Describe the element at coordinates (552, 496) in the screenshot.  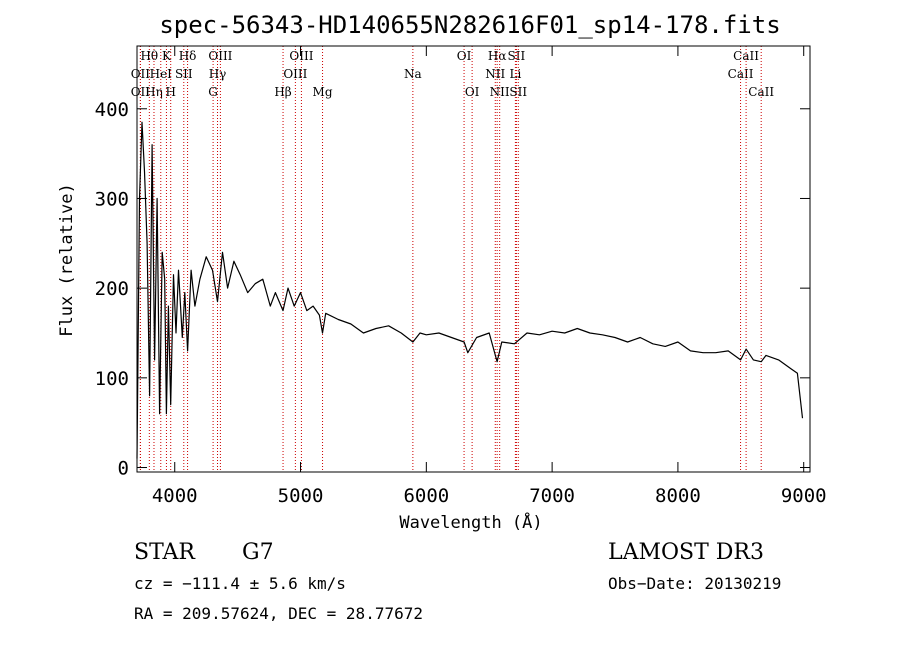
I see `x-tick-label: 7000` at that location.